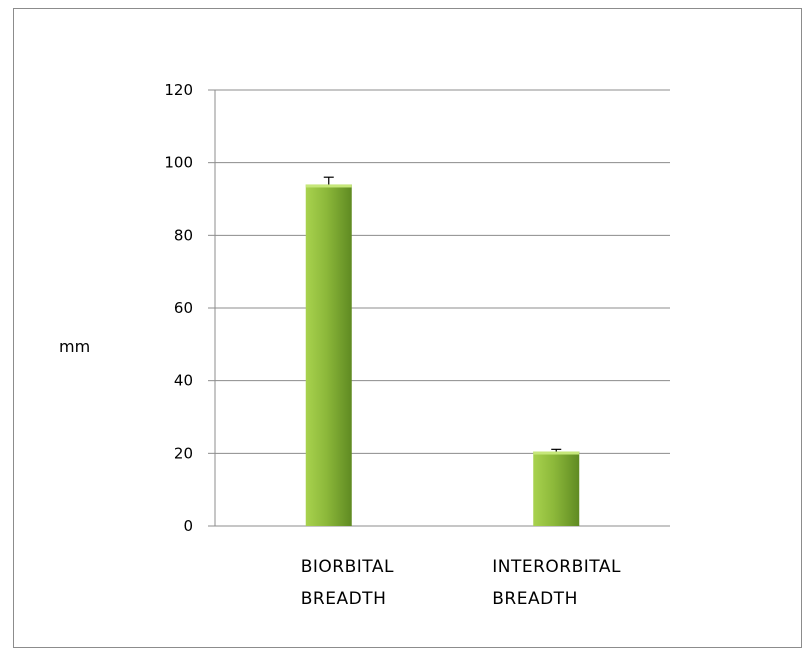 This screenshot has width=805, height=648. What do you see at coordinates (183, 453) in the screenshot?
I see `y-tick-label: 20` at bounding box center [183, 453].